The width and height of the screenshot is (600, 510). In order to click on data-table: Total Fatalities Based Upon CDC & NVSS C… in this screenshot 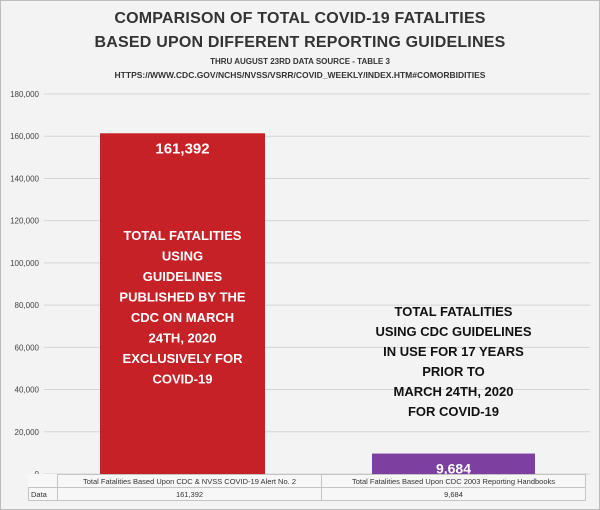, I will do `click(307, 487)`.